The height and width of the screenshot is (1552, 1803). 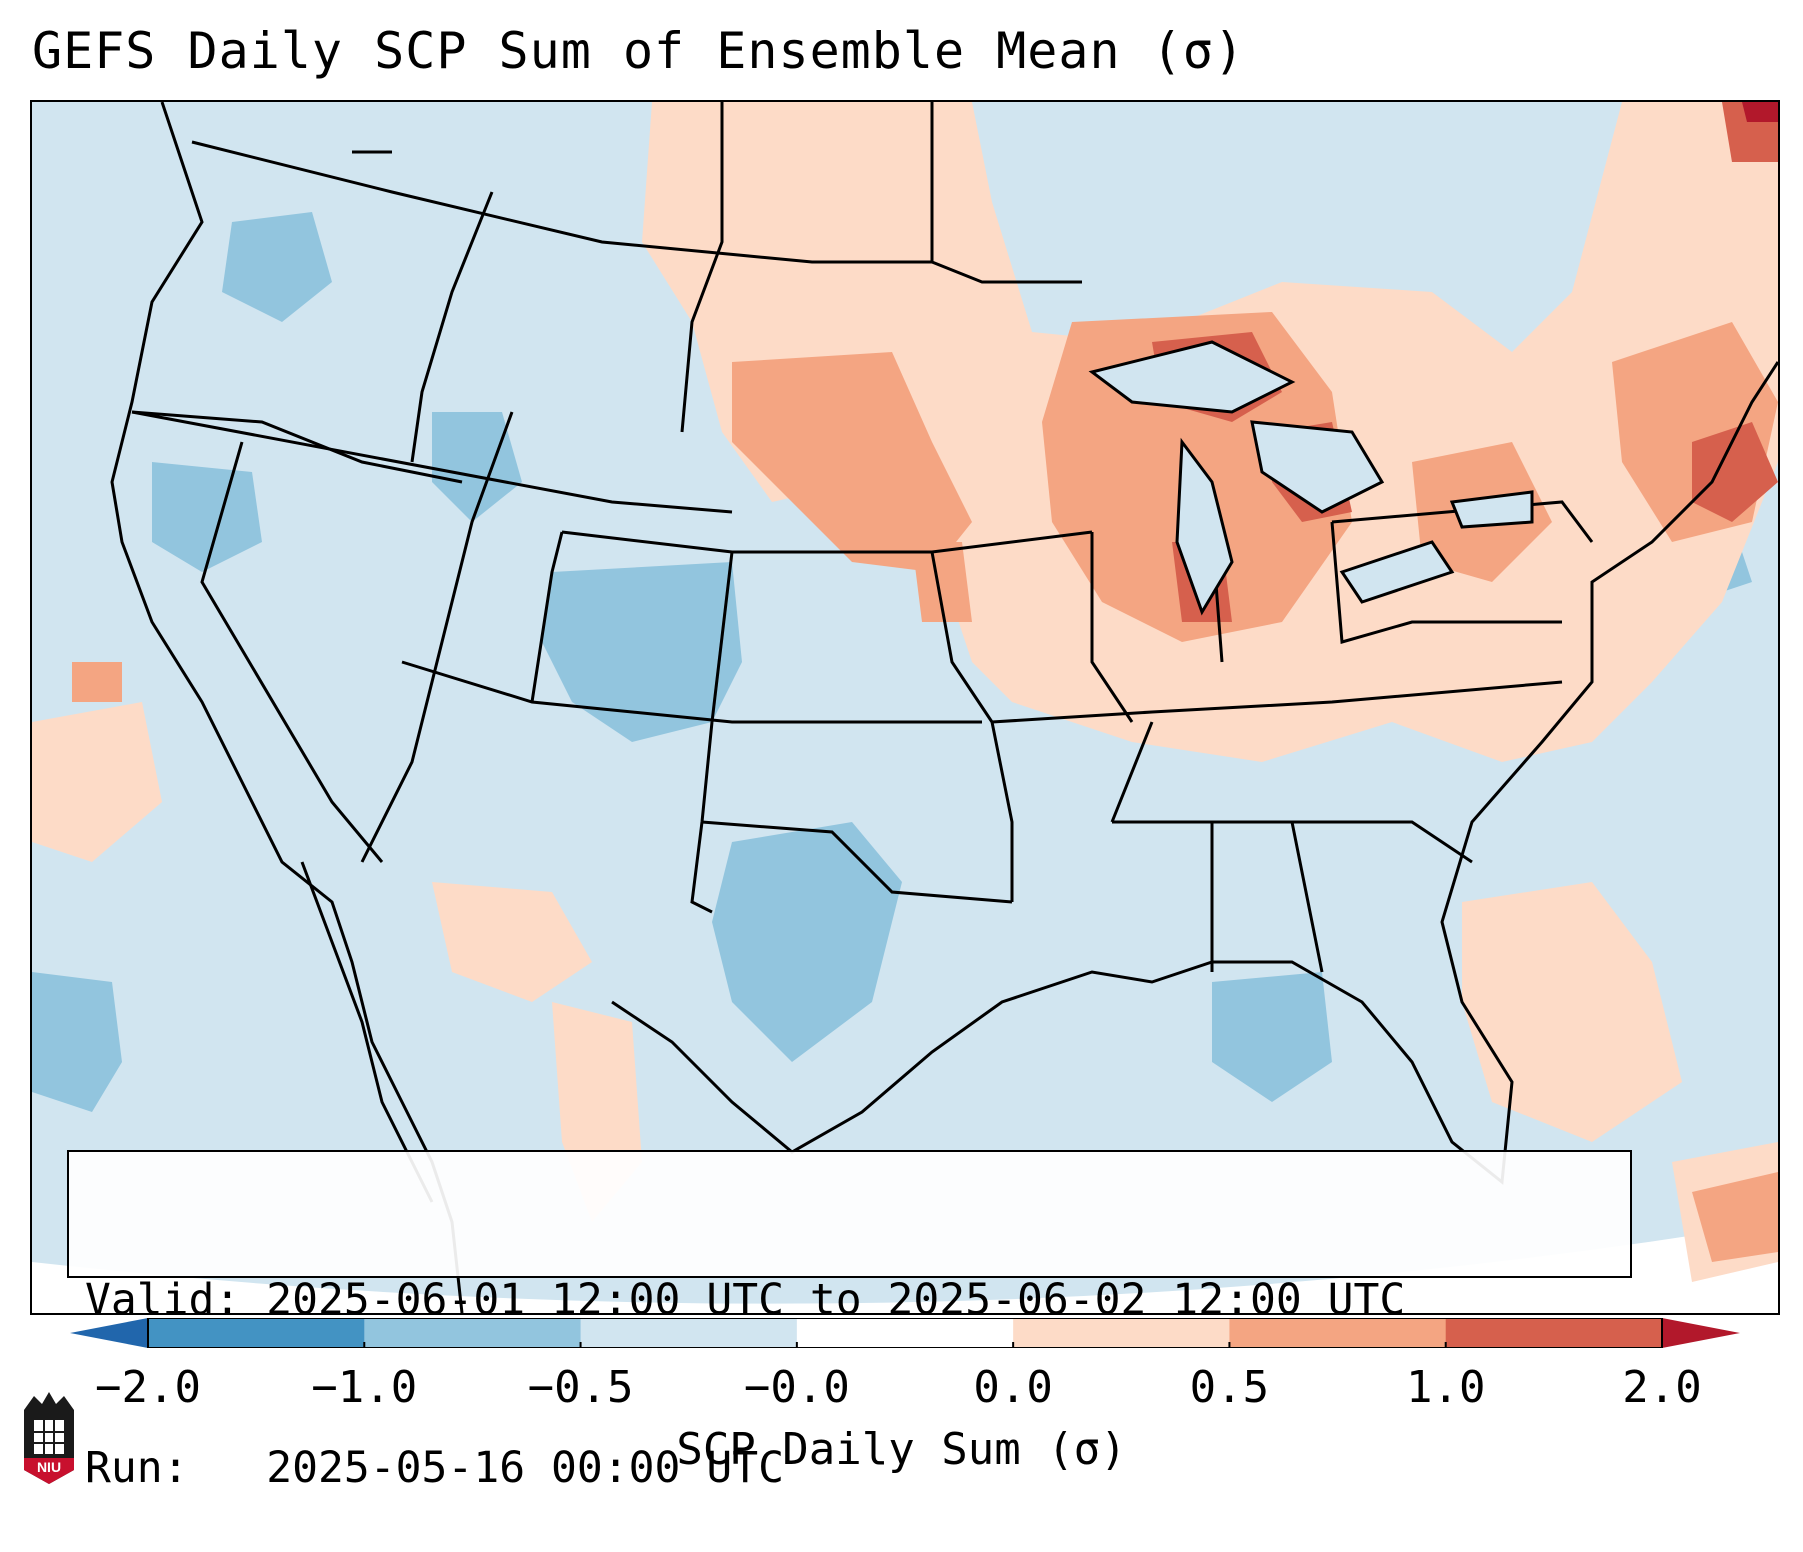 What do you see at coordinates (1445, 1387) in the screenshot?
I see `colorbar-tick-label: 1.0` at bounding box center [1445, 1387].